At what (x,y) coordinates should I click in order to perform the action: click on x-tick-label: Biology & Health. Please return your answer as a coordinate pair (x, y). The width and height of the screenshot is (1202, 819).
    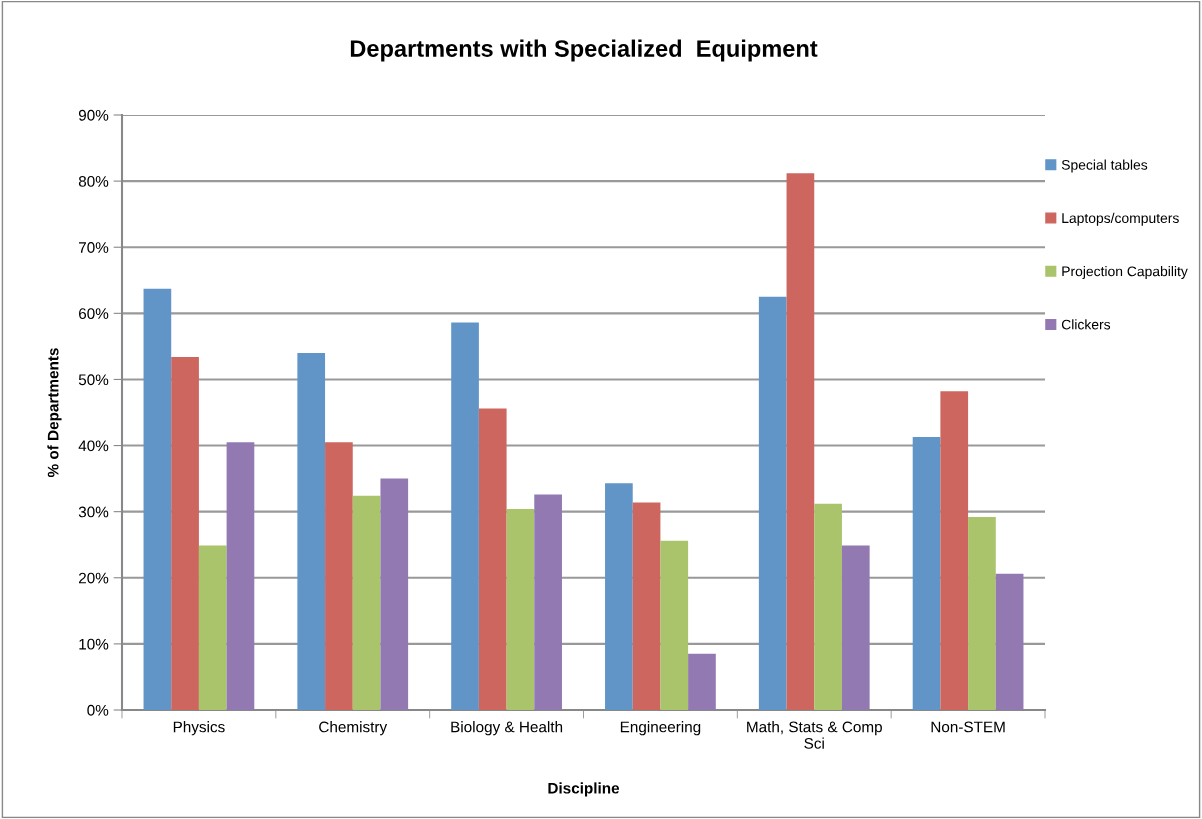
    Looking at the image, I should click on (507, 728).